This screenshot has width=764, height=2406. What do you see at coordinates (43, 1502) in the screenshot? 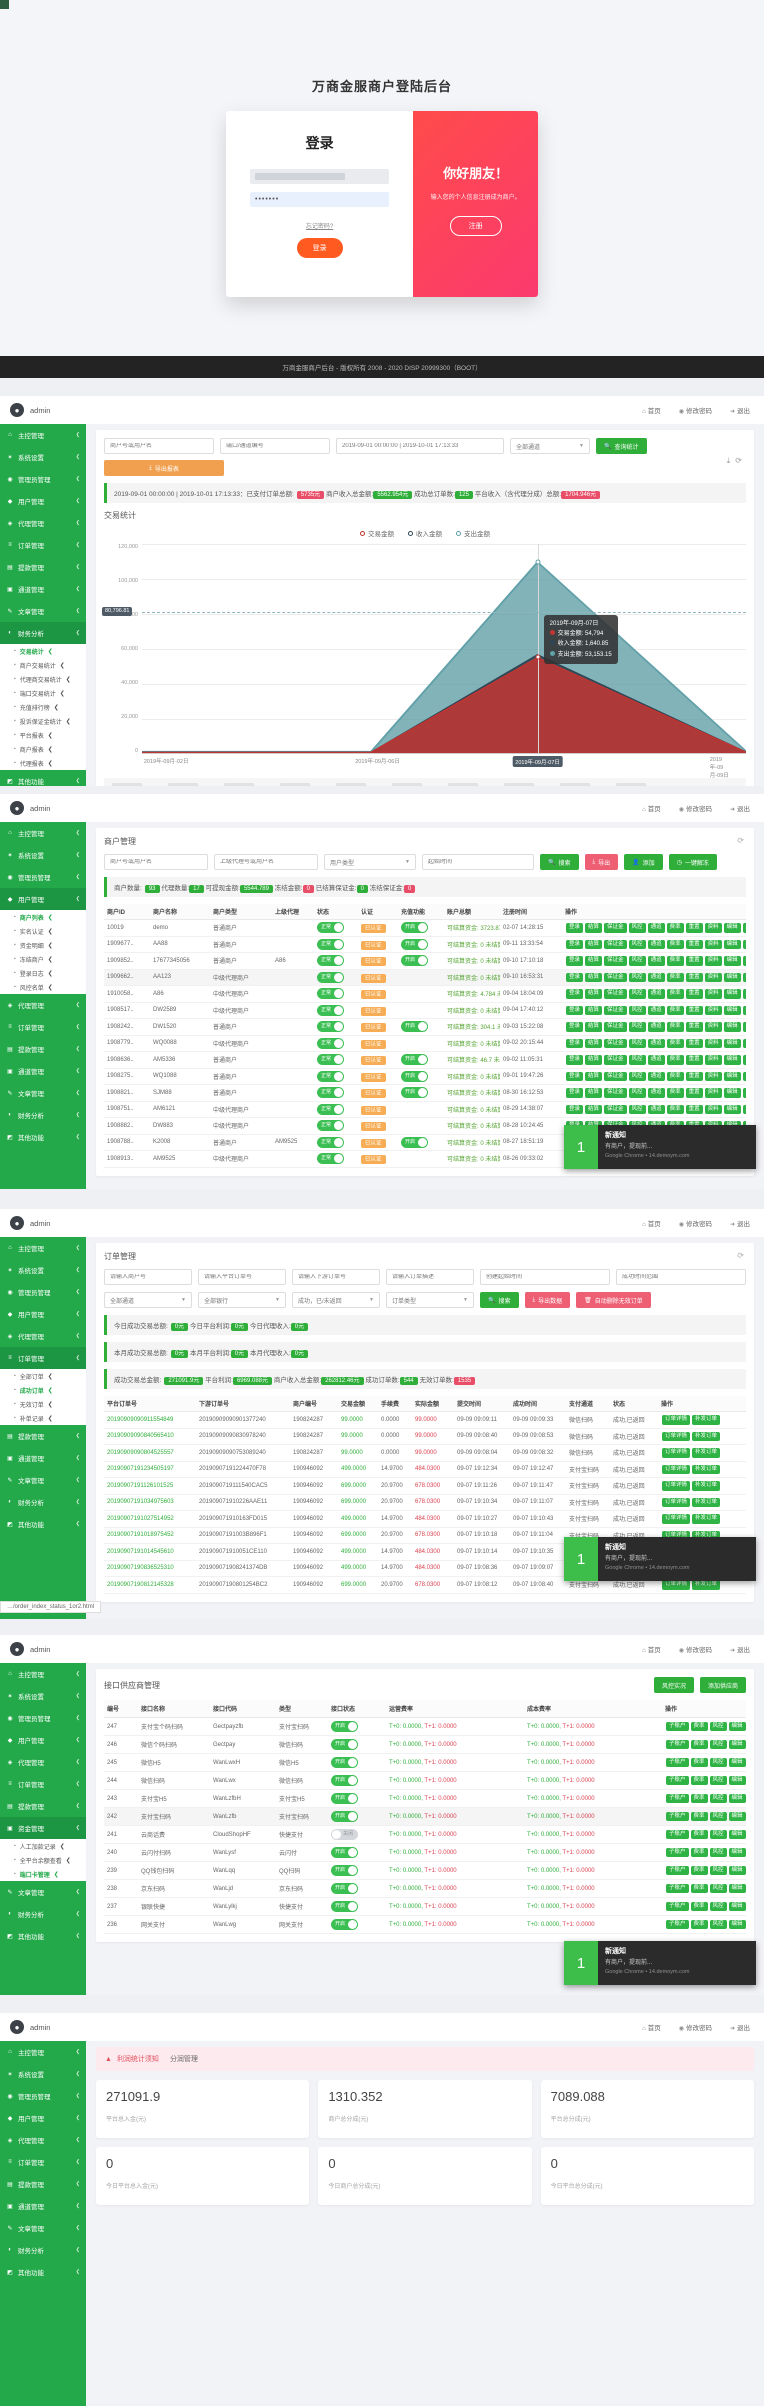
I see `sidebar-item: ◐ 财务分析 ❮` at bounding box center [43, 1502].